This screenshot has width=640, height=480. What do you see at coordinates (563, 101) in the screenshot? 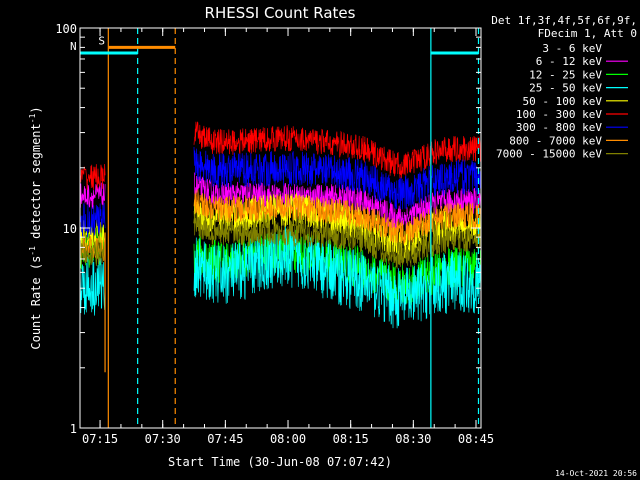
I see `legend-label: 50 - 100 keV` at bounding box center [563, 101].